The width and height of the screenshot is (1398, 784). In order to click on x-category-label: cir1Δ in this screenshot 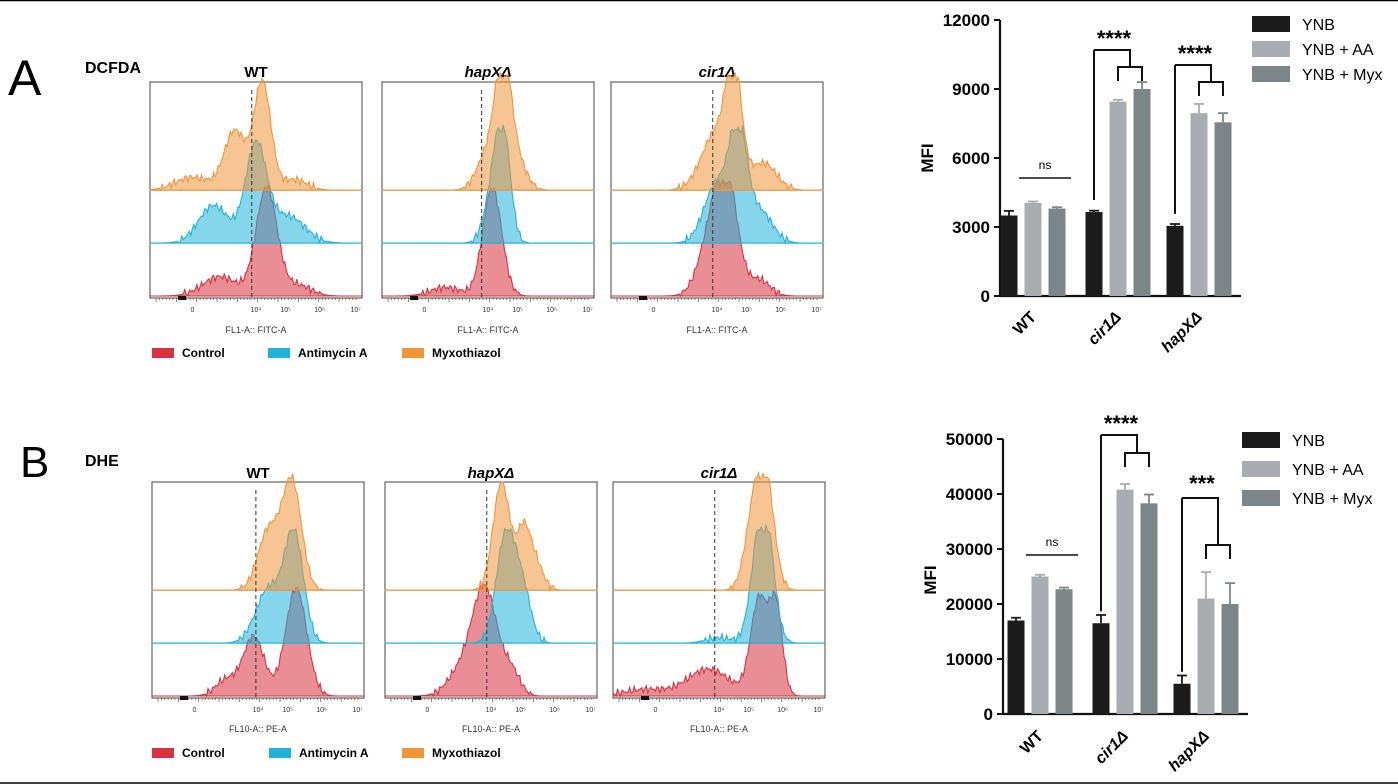, I will do `click(1112, 748)`.